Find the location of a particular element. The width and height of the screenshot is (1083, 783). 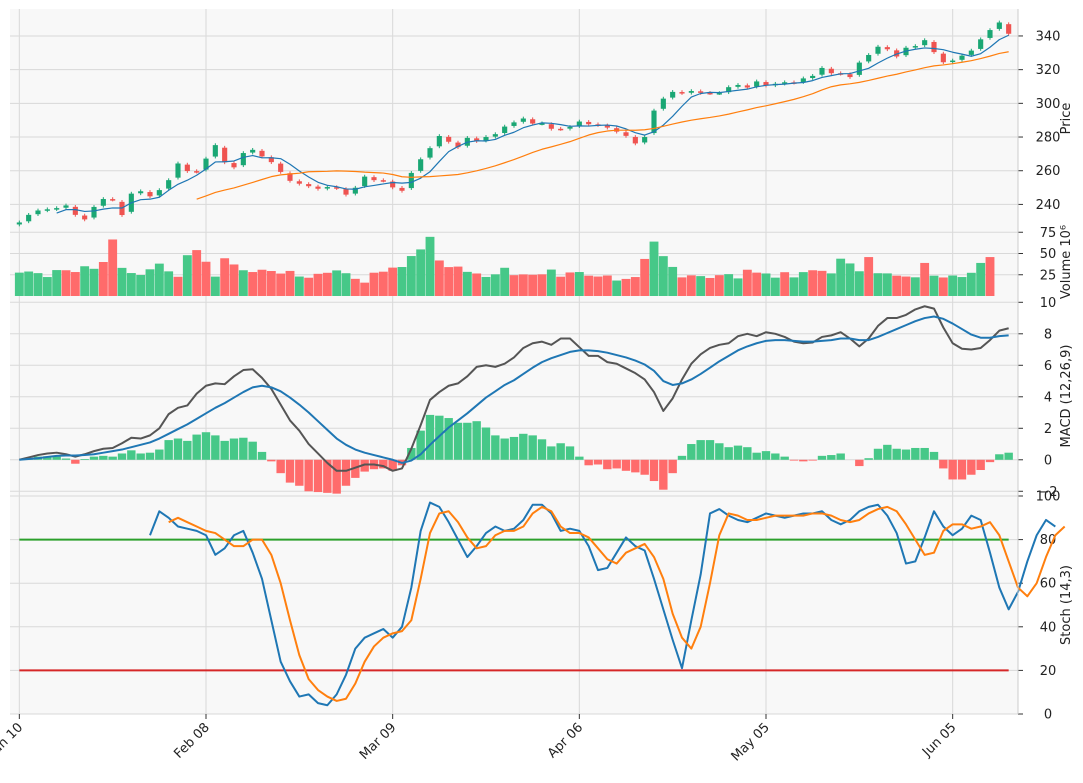

stoch-y-axis-label: Stoch (14,3) is located at coordinates (1066, 605).